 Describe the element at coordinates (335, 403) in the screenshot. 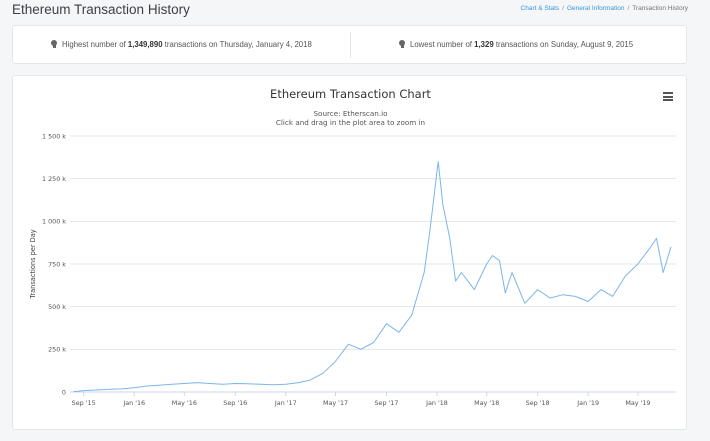

I see `x-tick-label: May '17` at that location.